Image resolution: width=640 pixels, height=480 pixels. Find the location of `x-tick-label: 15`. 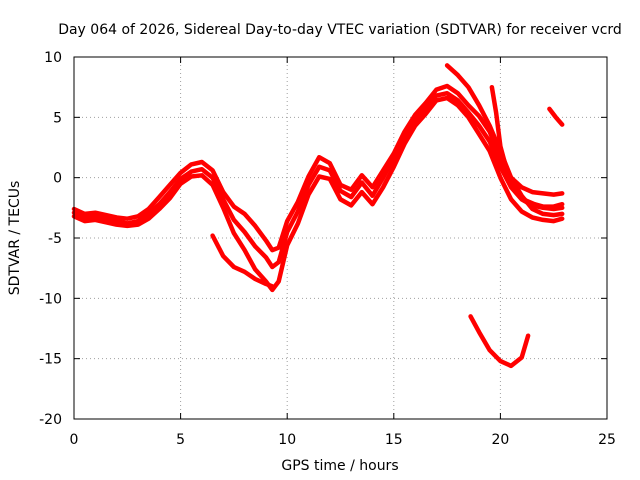

x-tick-label: 15 is located at coordinates (394, 440).